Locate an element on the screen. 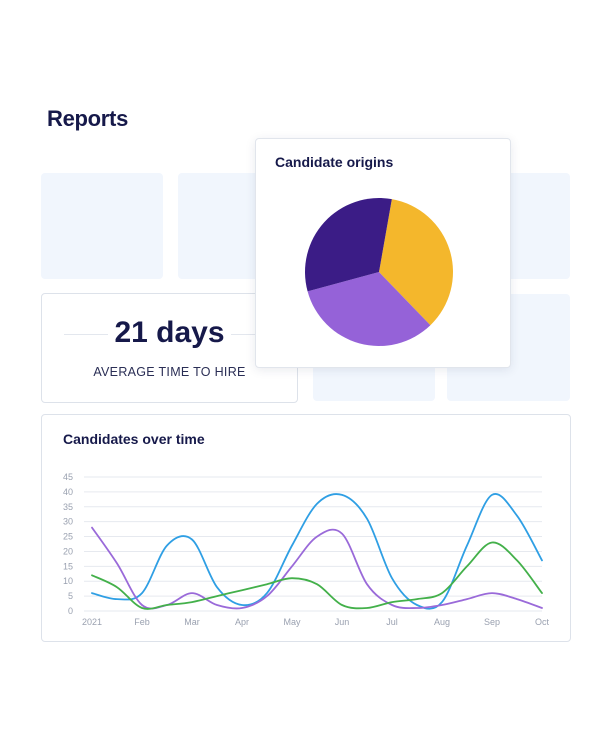  x-tick-label: Jun is located at coordinates (342, 622).